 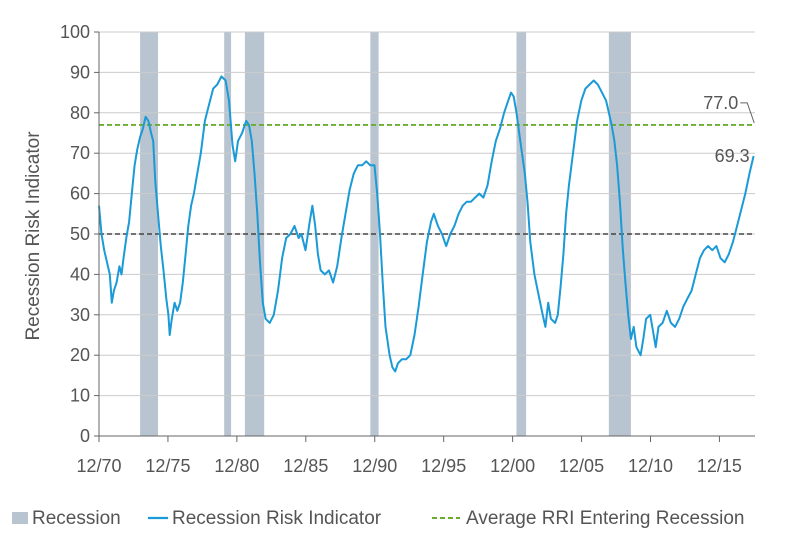 I want to click on legend-label-recession: Recession, so click(x=76, y=518).